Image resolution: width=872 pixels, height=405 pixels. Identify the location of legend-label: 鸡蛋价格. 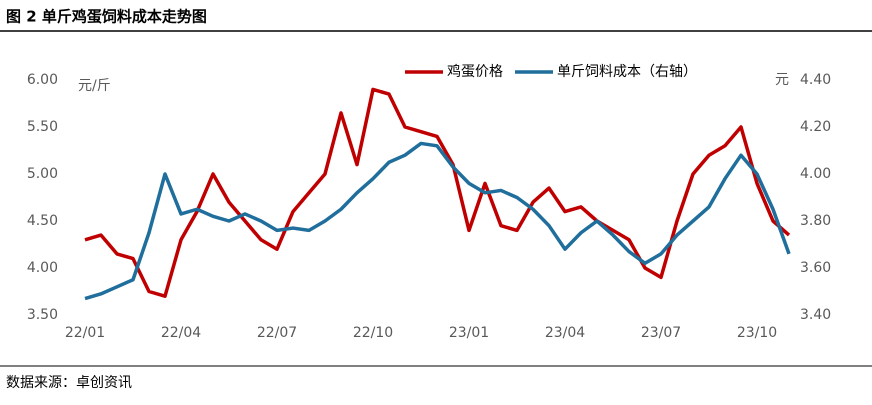
(475, 71).